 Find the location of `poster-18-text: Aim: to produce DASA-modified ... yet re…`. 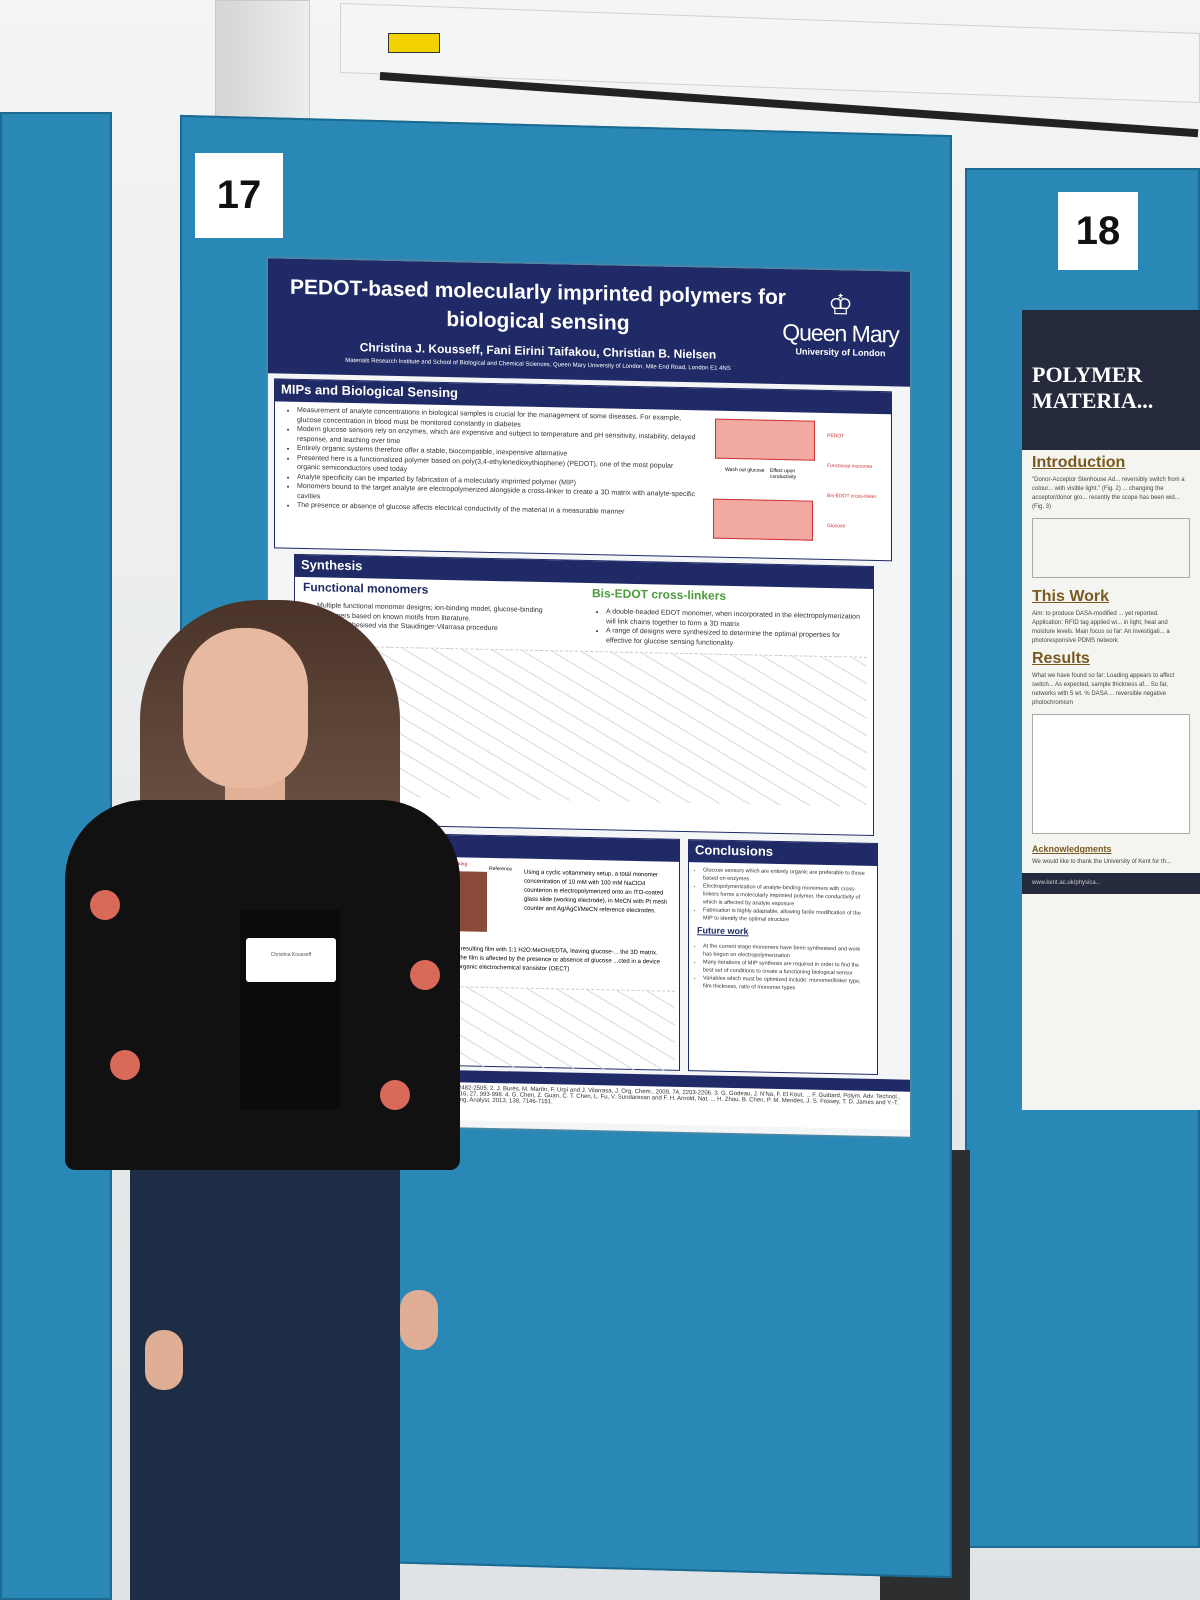

poster-18-text: Aim: to produce DASA-modified ... yet re… is located at coordinates (1101, 627).